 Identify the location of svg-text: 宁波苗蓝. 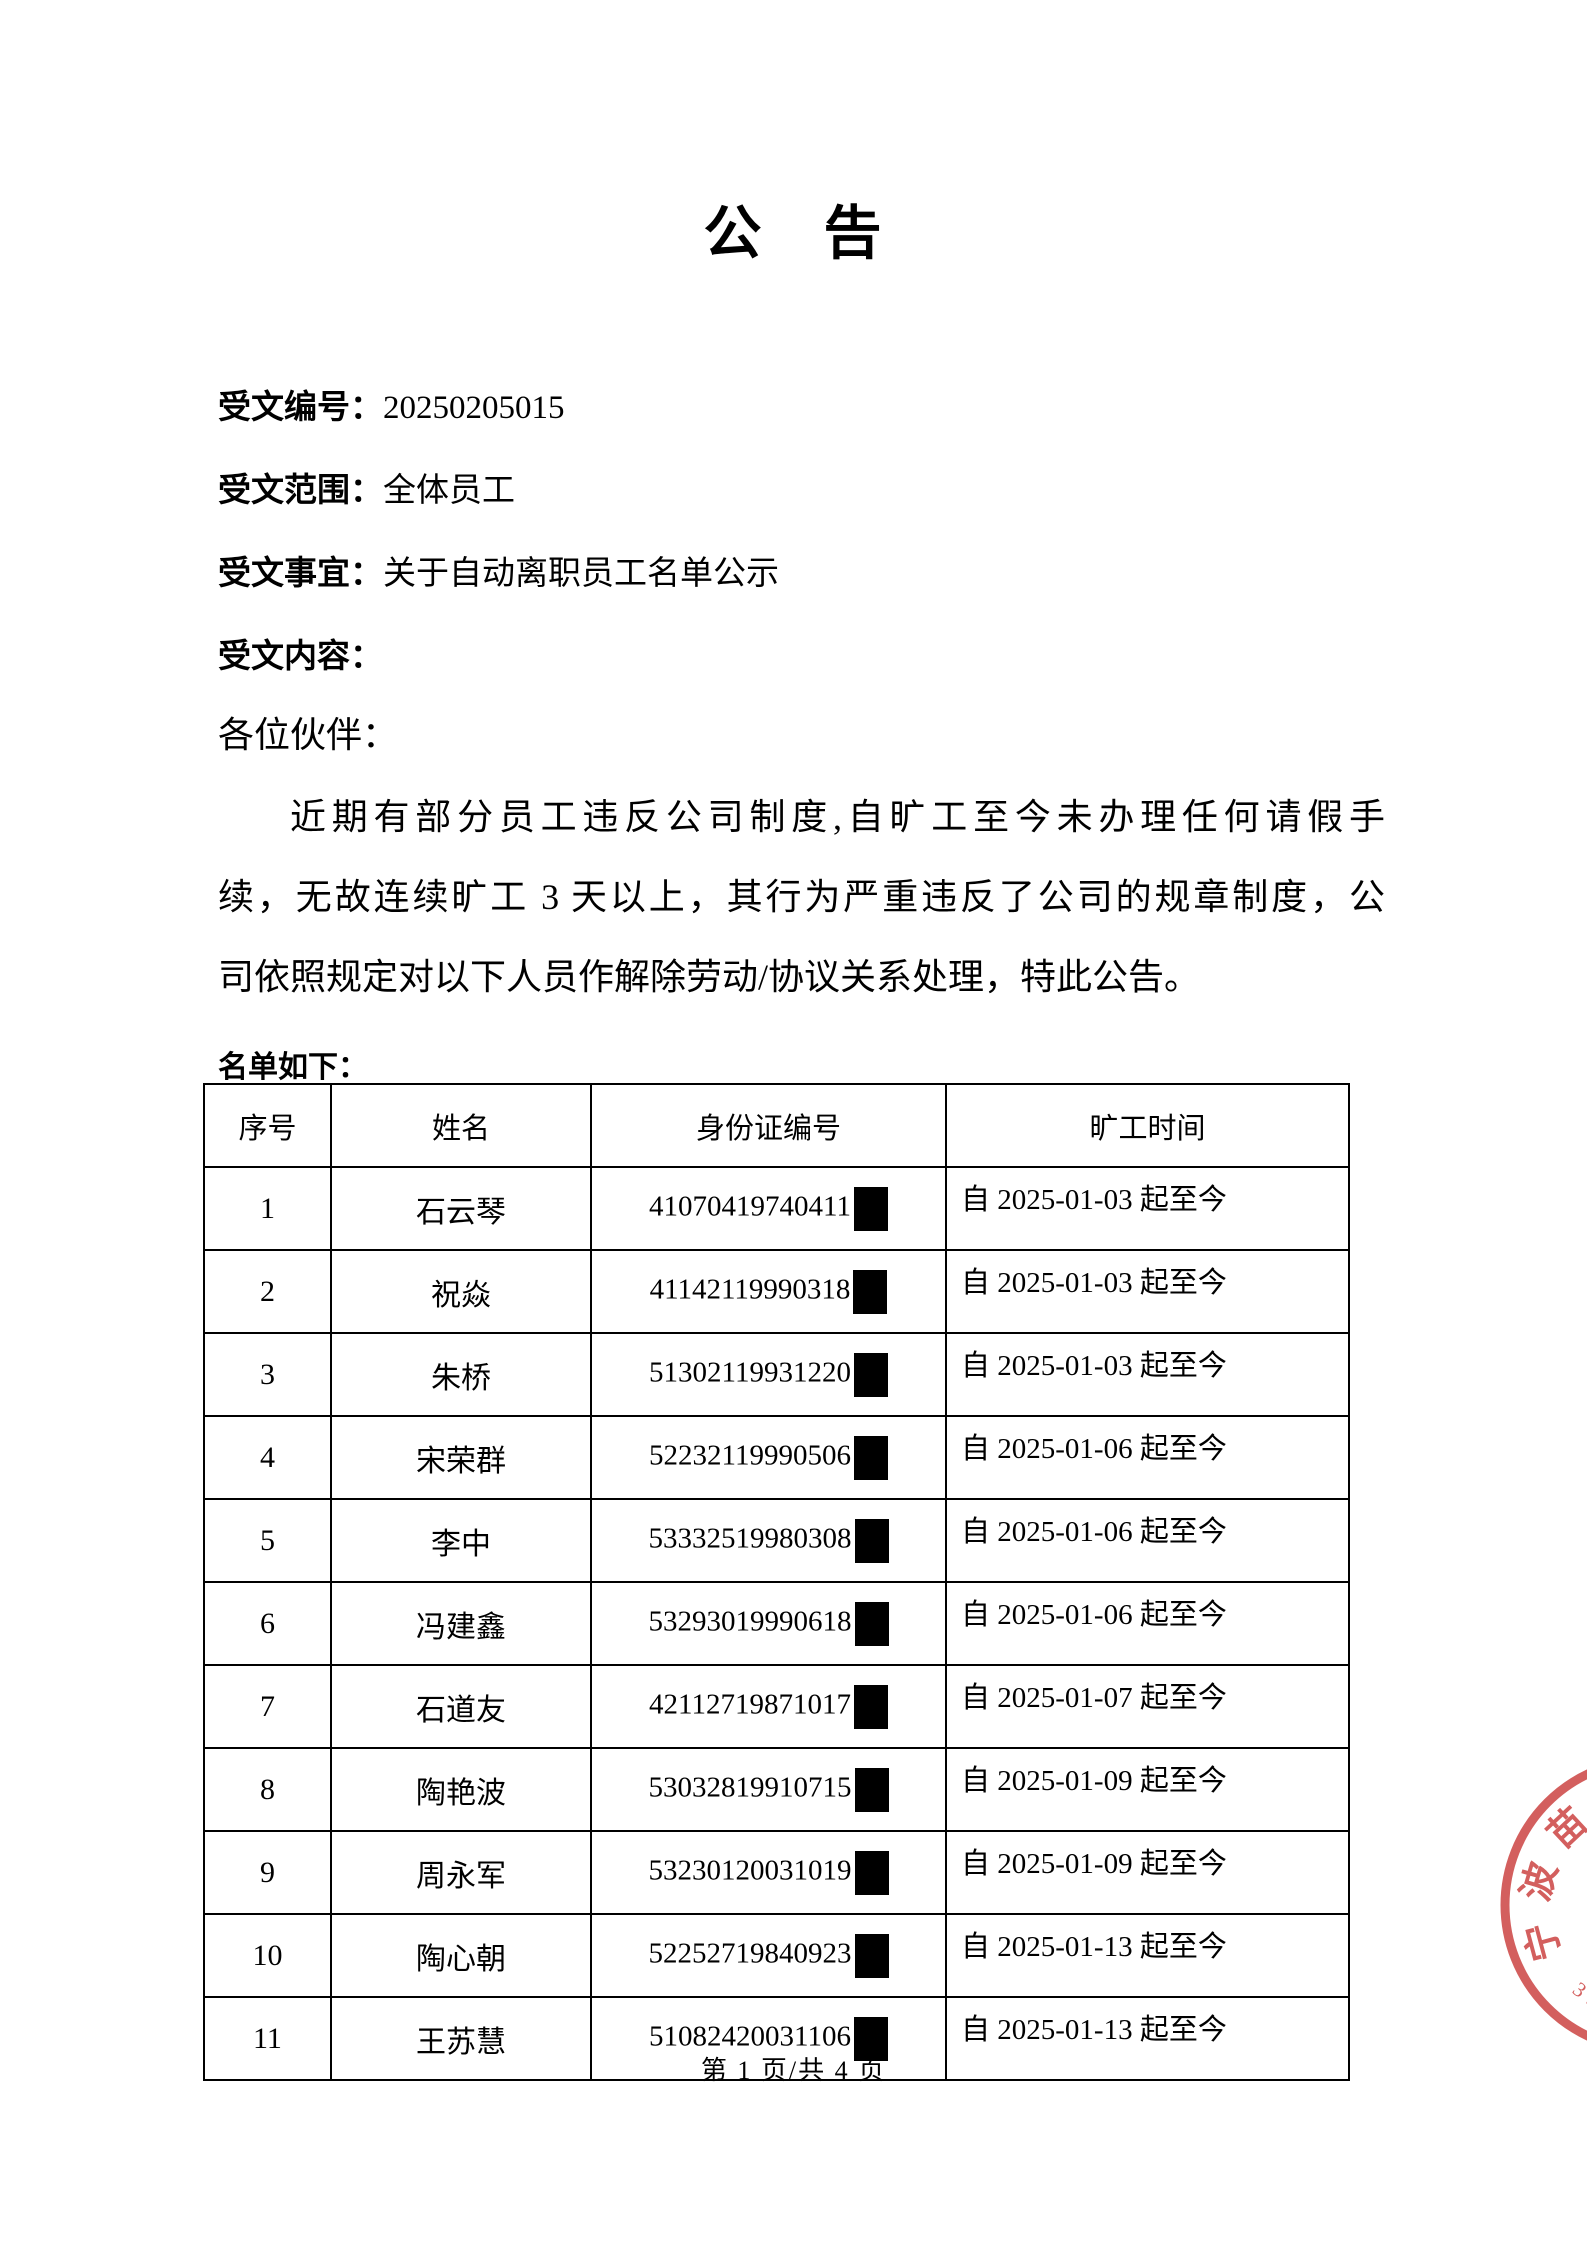
(1551, 1867).